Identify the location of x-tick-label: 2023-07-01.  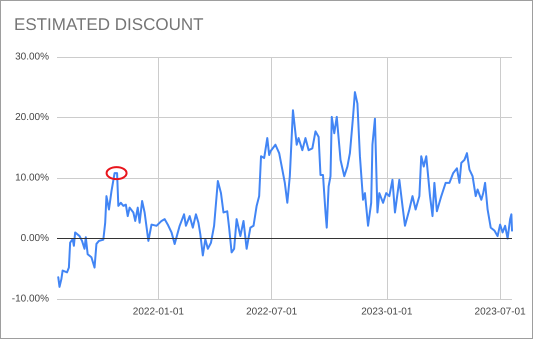
(500, 312).